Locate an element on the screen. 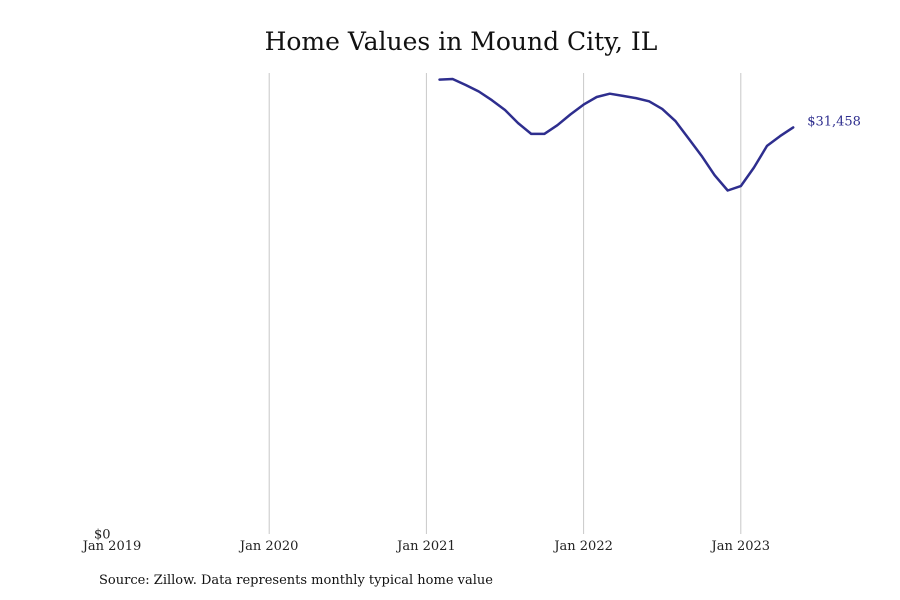 The image size is (900, 600). x-axis-ticks: Jan 2019 Jan 2020 Jan 2021 Jan 2022 Jan 2023 is located at coordinates (425, 546).